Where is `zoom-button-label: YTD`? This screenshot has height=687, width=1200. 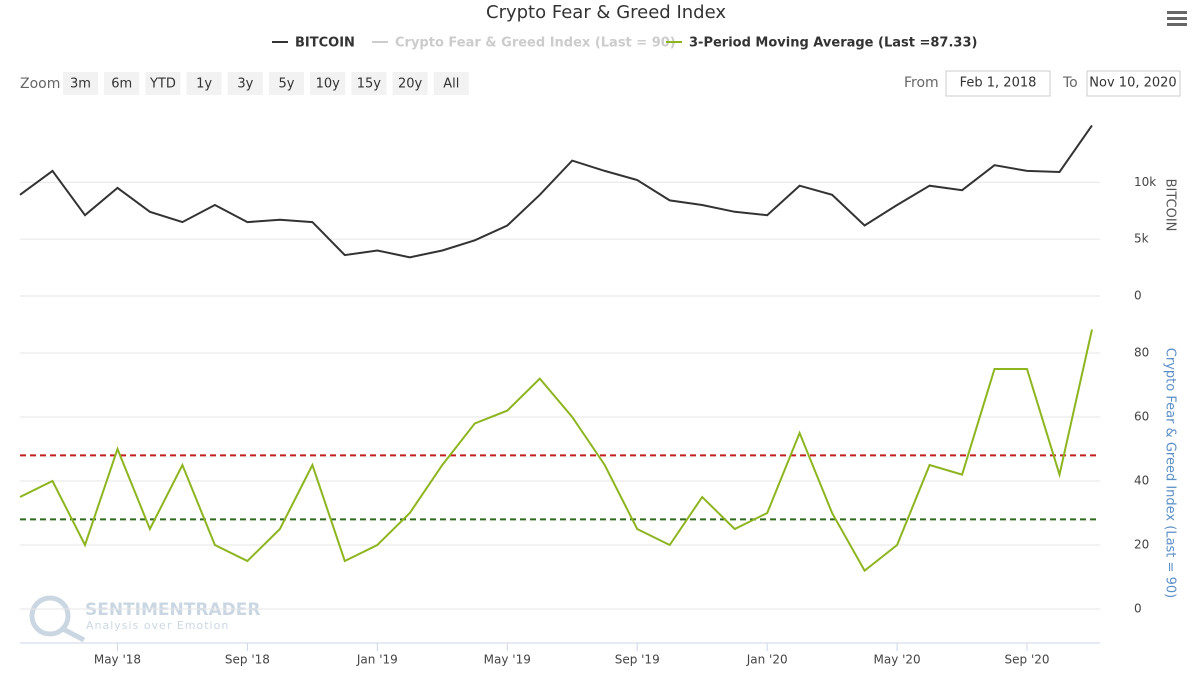 zoom-button-label: YTD is located at coordinates (162, 84).